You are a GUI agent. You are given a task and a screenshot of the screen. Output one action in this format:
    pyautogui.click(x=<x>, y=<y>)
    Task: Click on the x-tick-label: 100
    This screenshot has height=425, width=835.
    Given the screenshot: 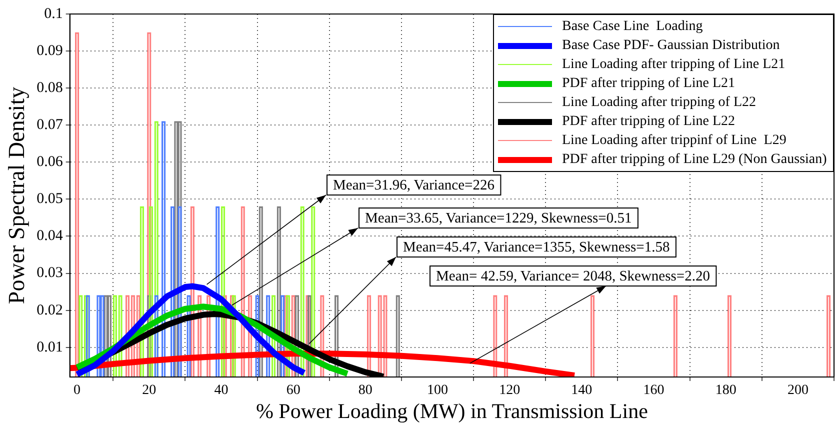 What is the action you would take?
    pyautogui.click(x=437, y=390)
    